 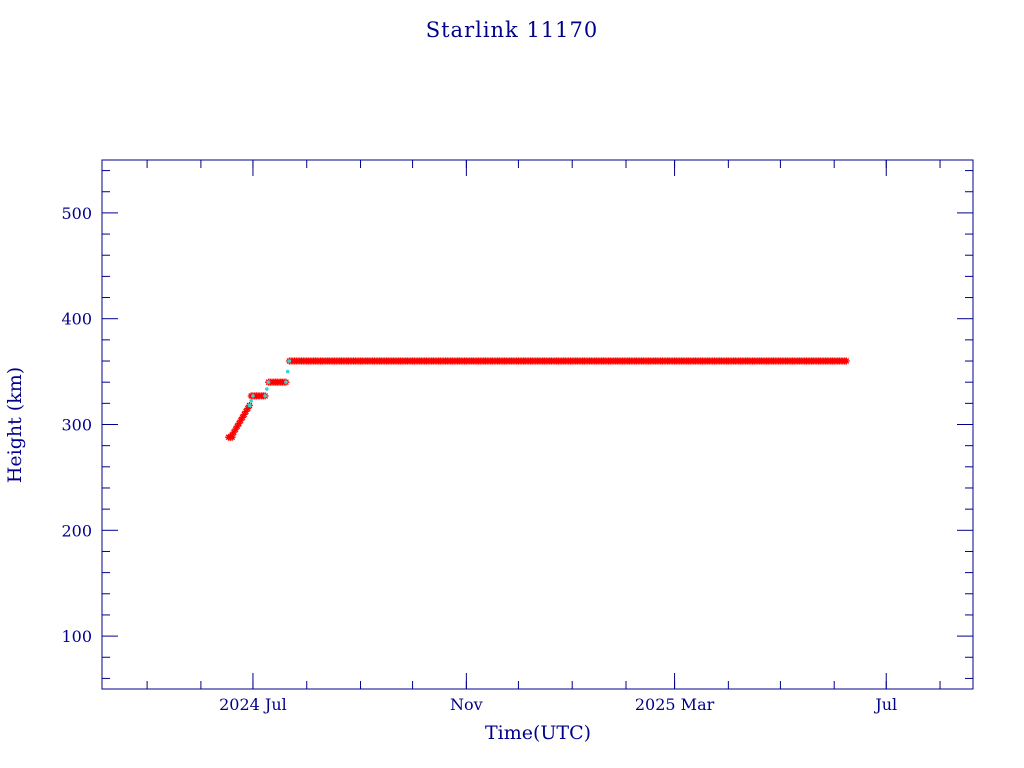 I want to click on data-points, so click(x=537, y=399).